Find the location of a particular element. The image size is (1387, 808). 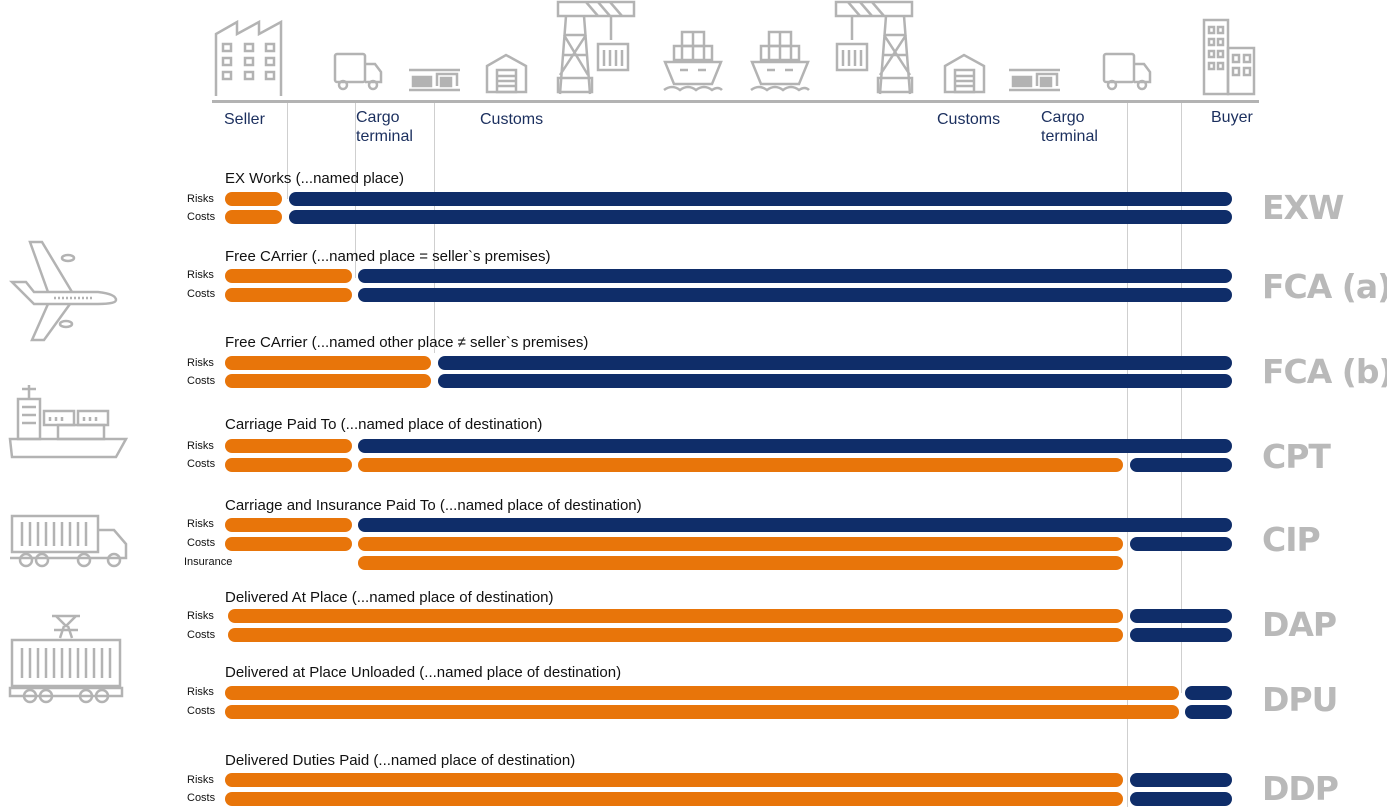

term-code-fca-b: FCA (b) is located at coordinates (1324, 371).